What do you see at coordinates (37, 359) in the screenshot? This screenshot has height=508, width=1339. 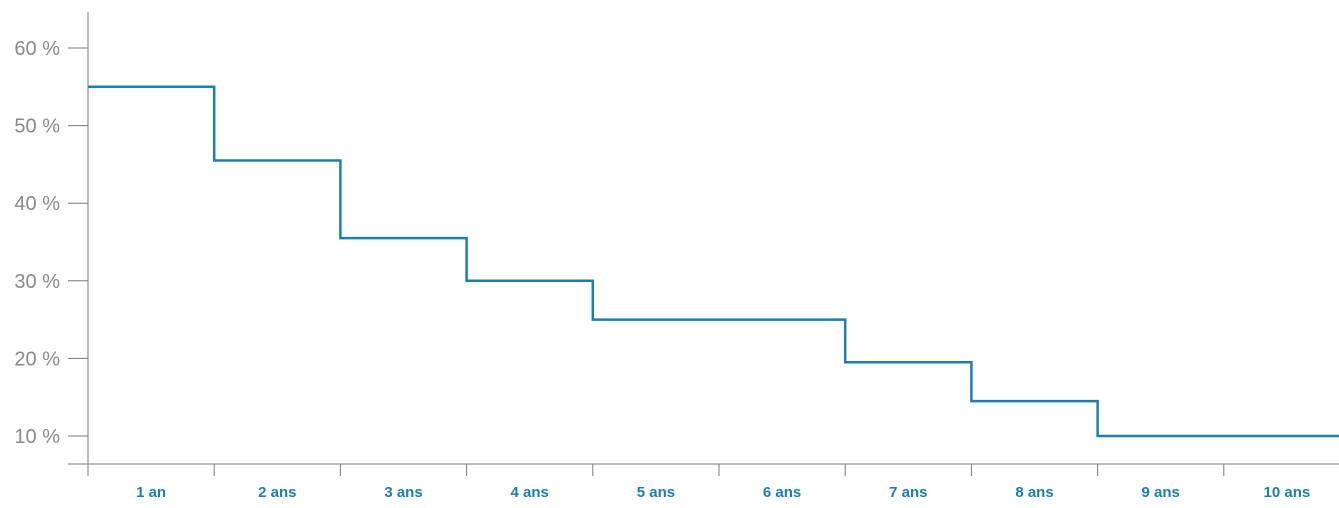 I see `y-tick-label: 20 %` at bounding box center [37, 359].